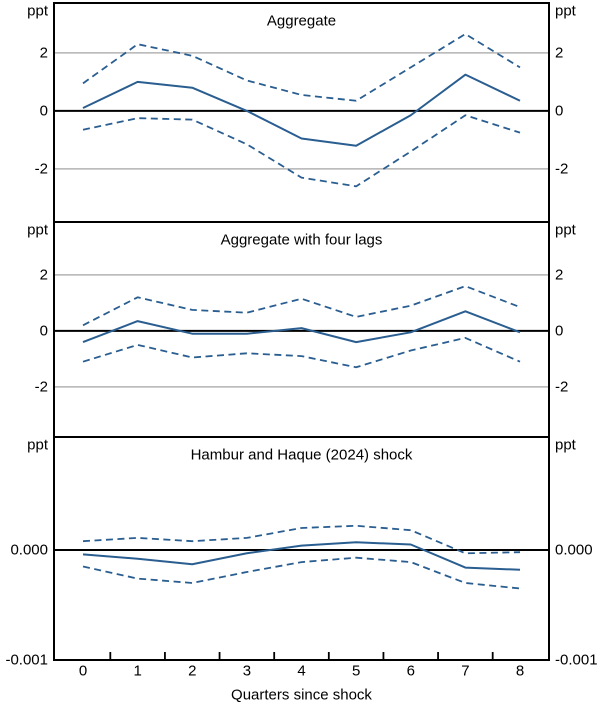  I want to click on x-tick-label-4: 4, so click(301, 671).